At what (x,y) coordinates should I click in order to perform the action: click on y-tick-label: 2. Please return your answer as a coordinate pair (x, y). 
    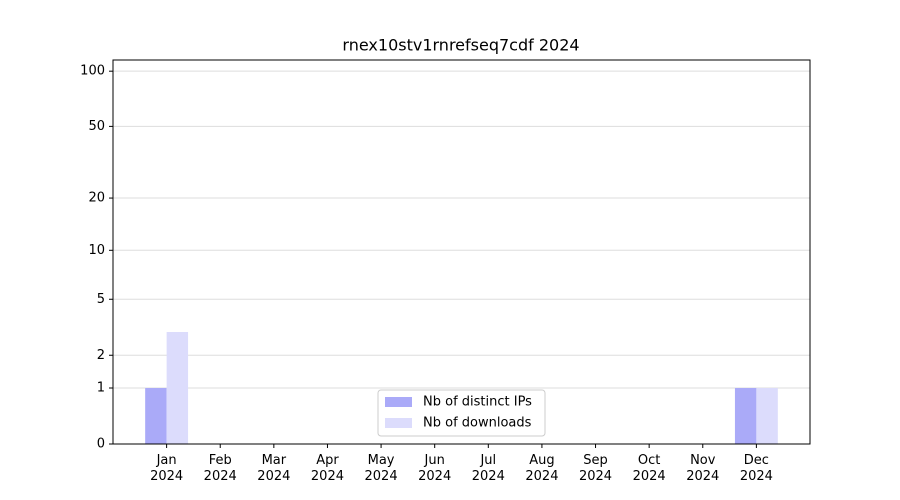
    Looking at the image, I should click on (101, 355).